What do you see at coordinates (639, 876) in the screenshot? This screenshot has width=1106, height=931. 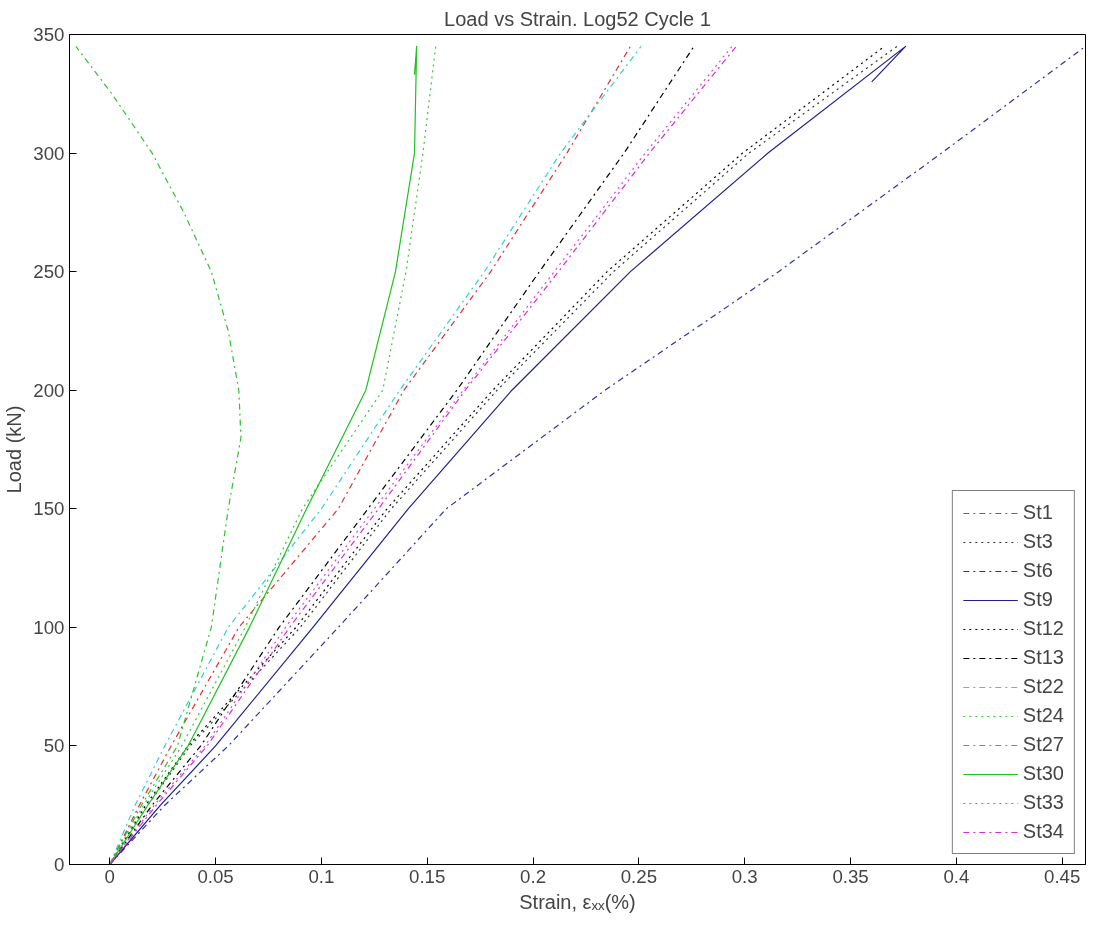 I see `x-tick-label: 0.25` at bounding box center [639, 876].